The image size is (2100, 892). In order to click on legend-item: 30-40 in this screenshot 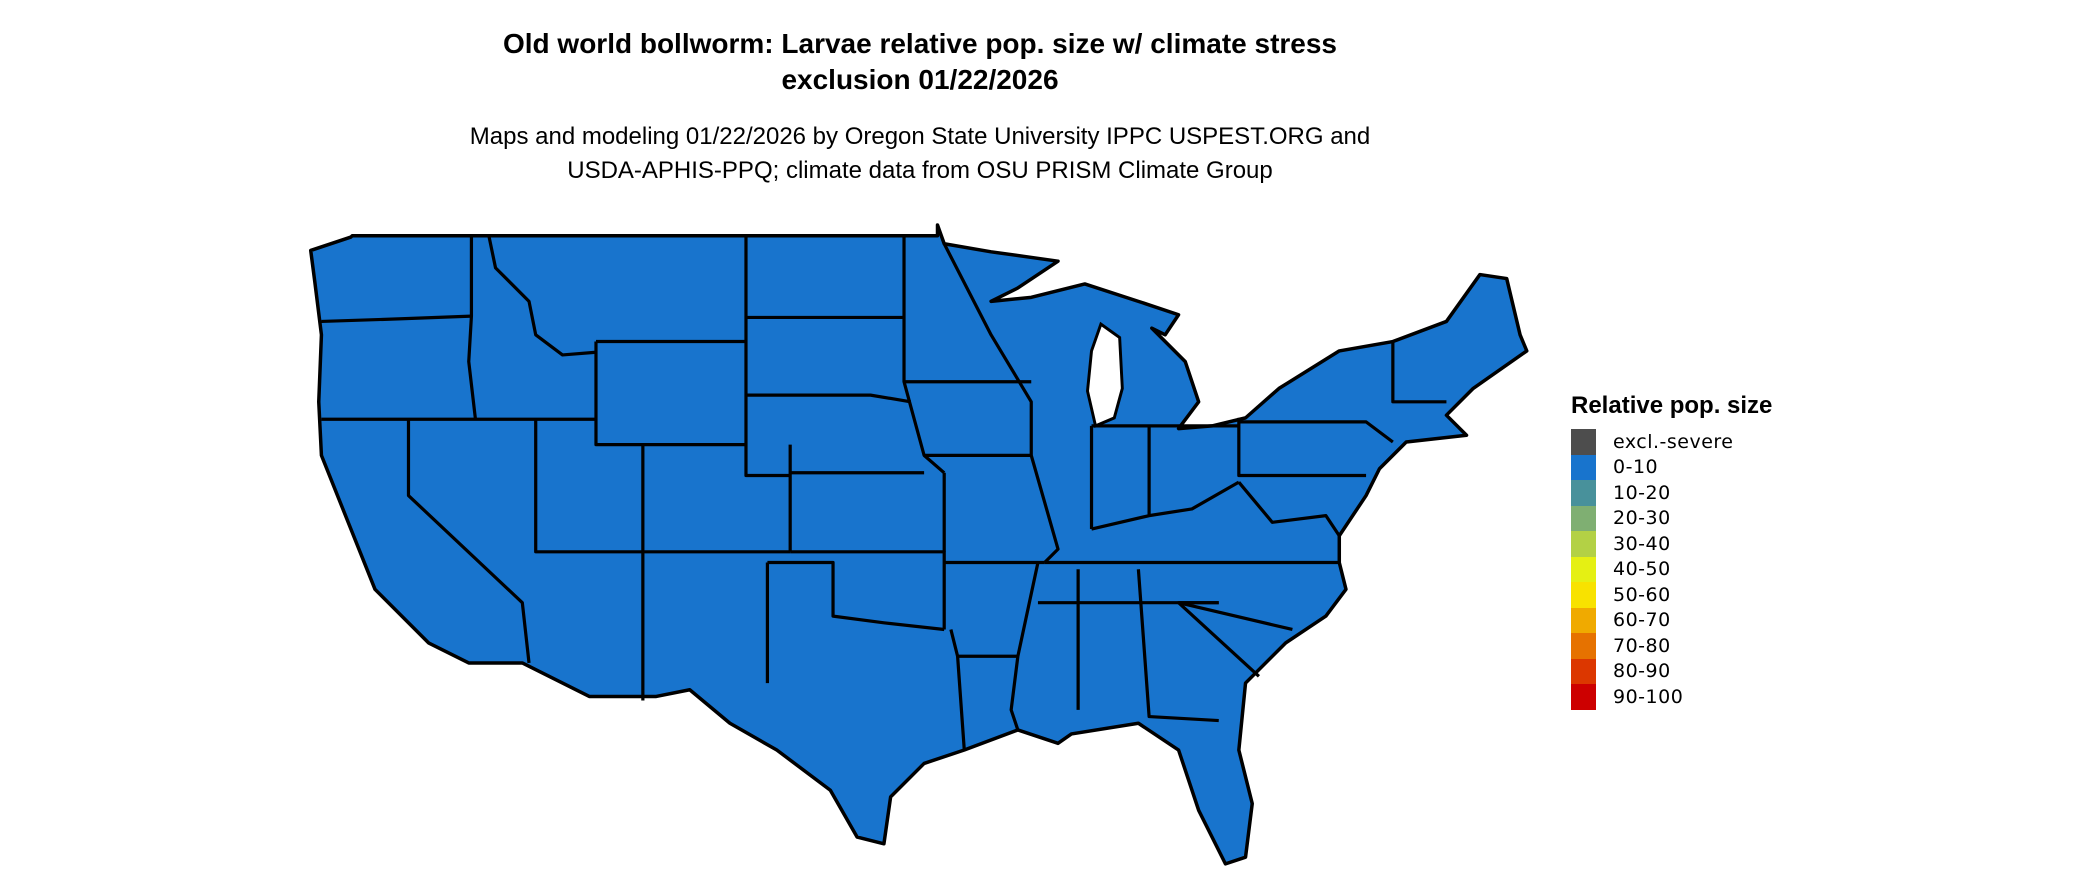, I will do `click(1671, 544)`.